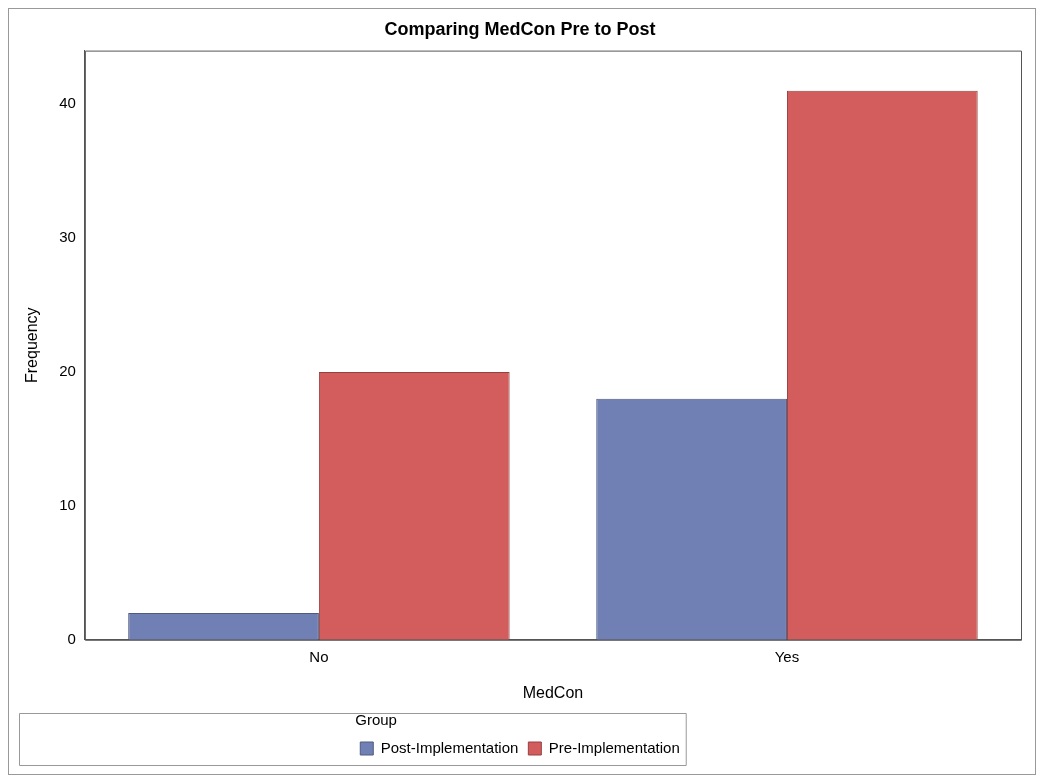 The width and height of the screenshot is (1044, 783). I want to click on chart-title: Comparing MedCon Pre to Post, so click(520, 28).